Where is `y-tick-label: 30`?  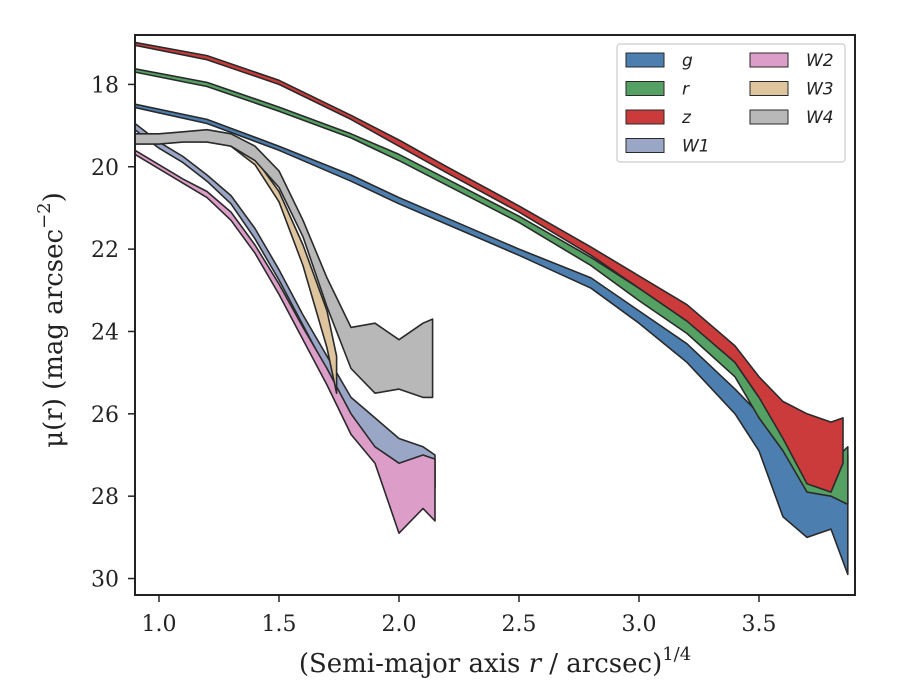 y-tick-label: 30 is located at coordinates (105, 580).